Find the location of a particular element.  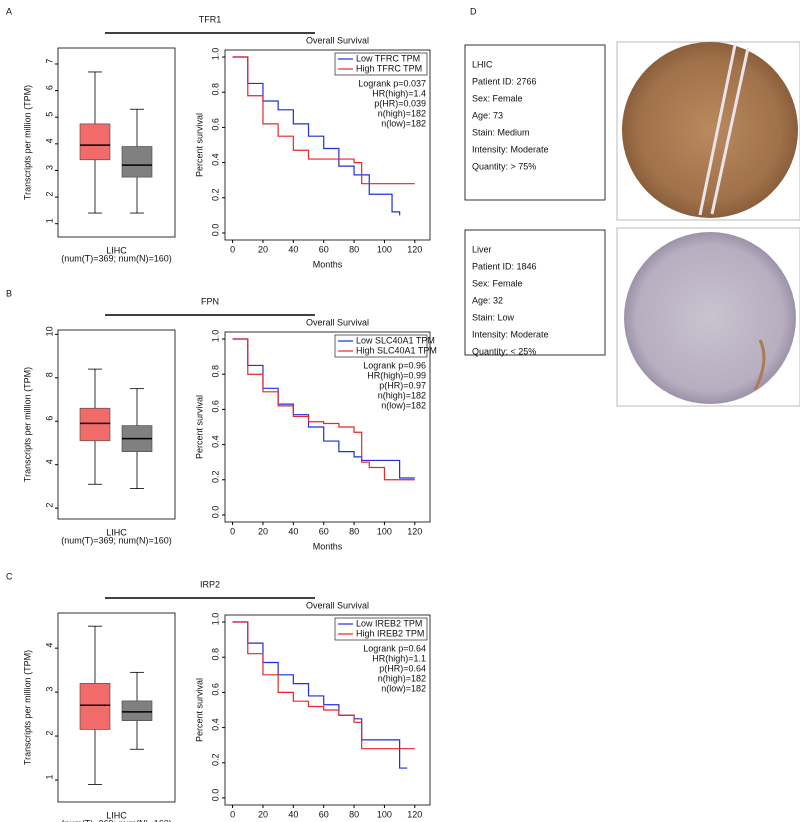

y-tick-label: 5 is located at coordinates (49, 114).